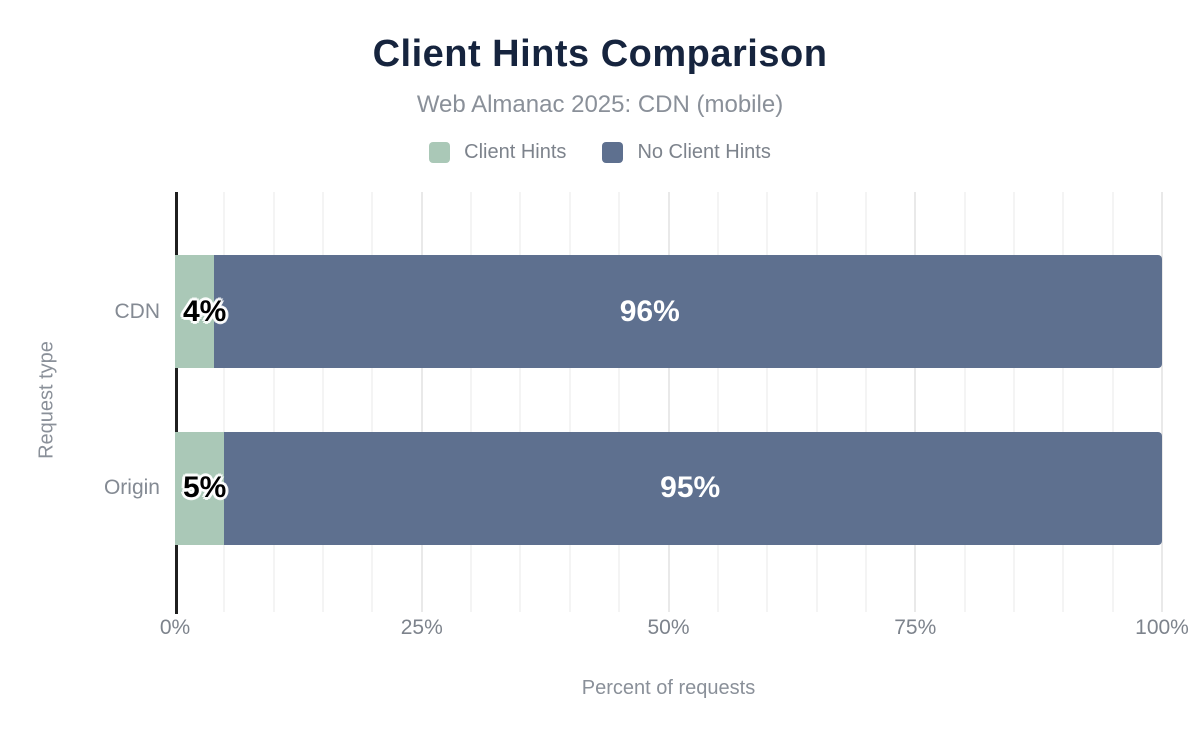  I want to click on chart-title: Client Hints Comparison, so click(600, 54).